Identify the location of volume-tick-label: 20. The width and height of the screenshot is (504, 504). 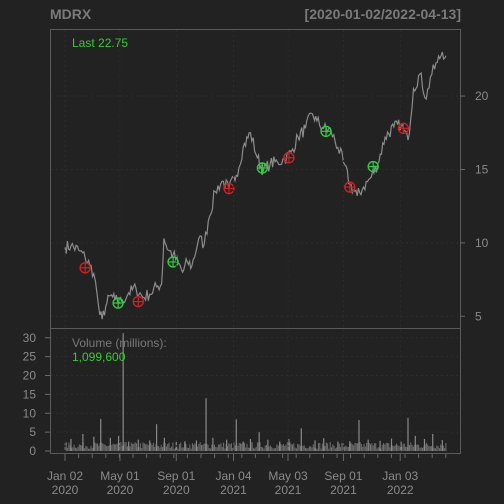
(30, 376).